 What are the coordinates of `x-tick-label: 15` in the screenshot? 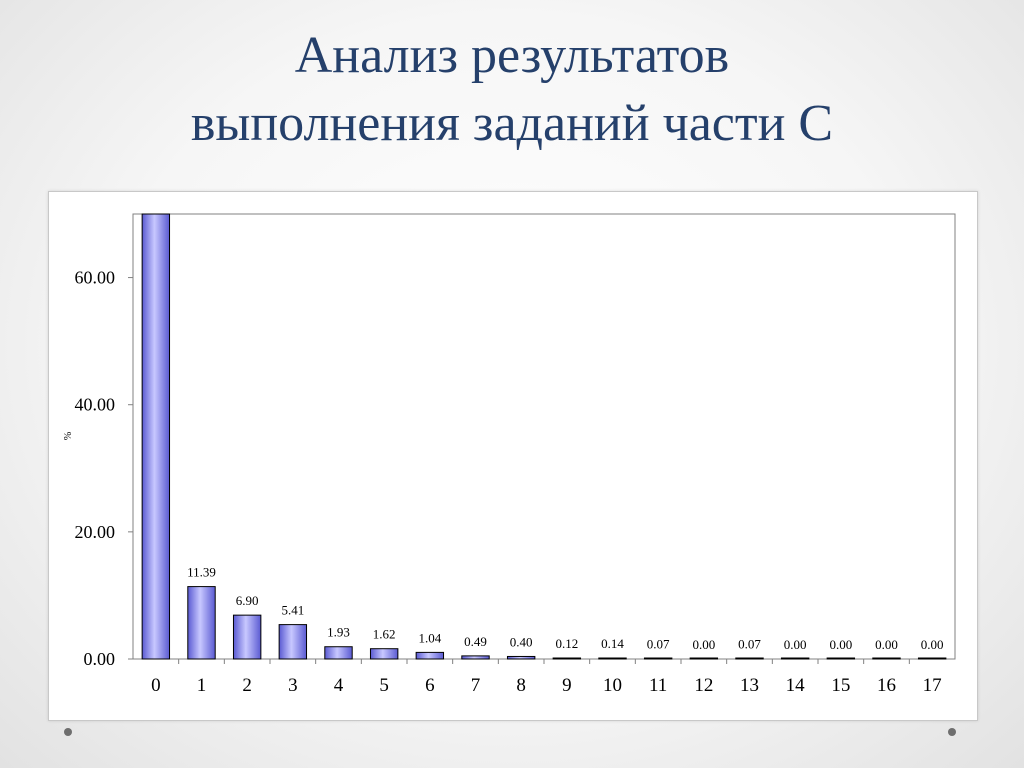 It's located at (840, 685).